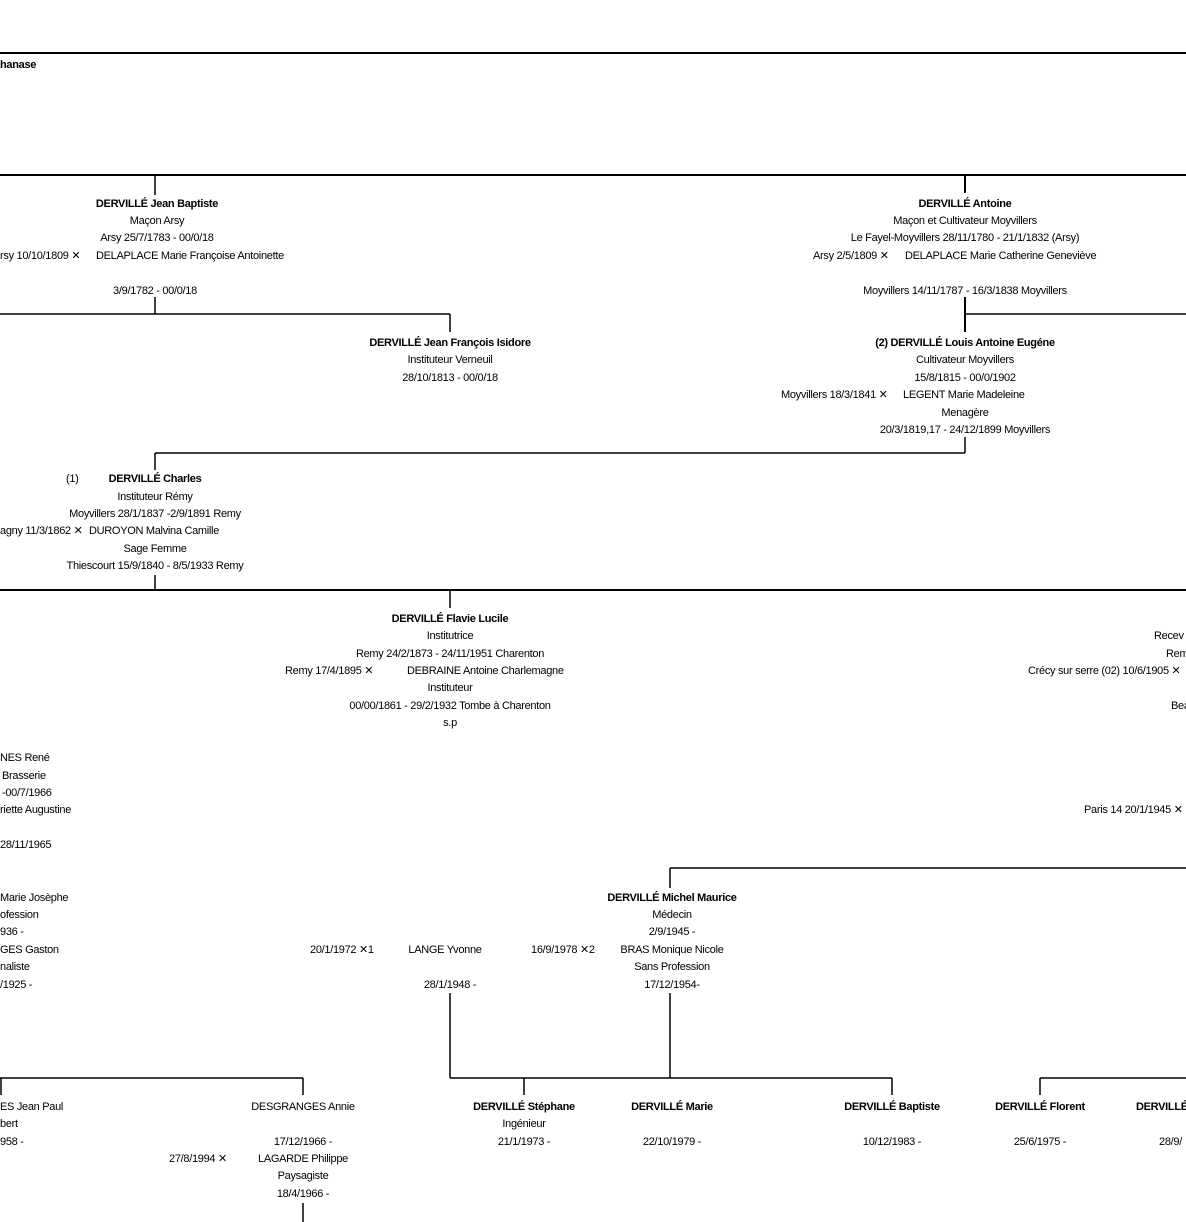 Image resolution: width=1186 pixels, height=1222 pixels. What do you see at coordinates (964, 395) in the screenshot?
I see `person-detail: LEGENT Marie Madeleine` at bounding box center [964, 395].